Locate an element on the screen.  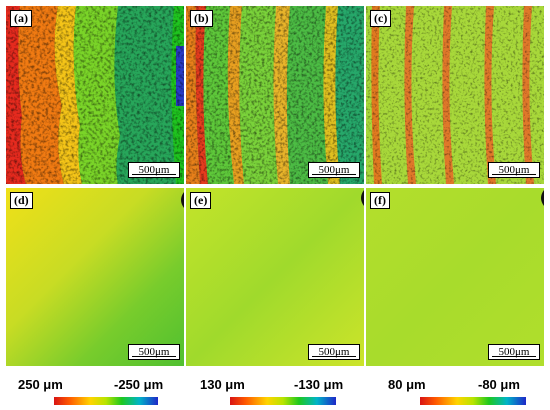
panel-a-texture is located at coordinates (95, 95).